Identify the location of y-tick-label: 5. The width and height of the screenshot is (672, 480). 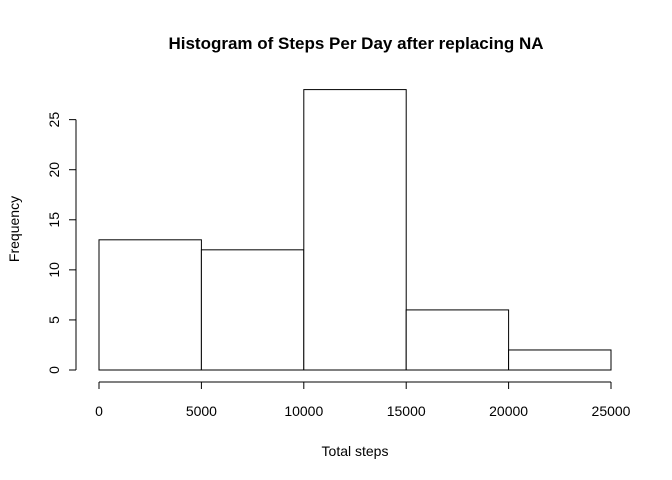
(54, 320).